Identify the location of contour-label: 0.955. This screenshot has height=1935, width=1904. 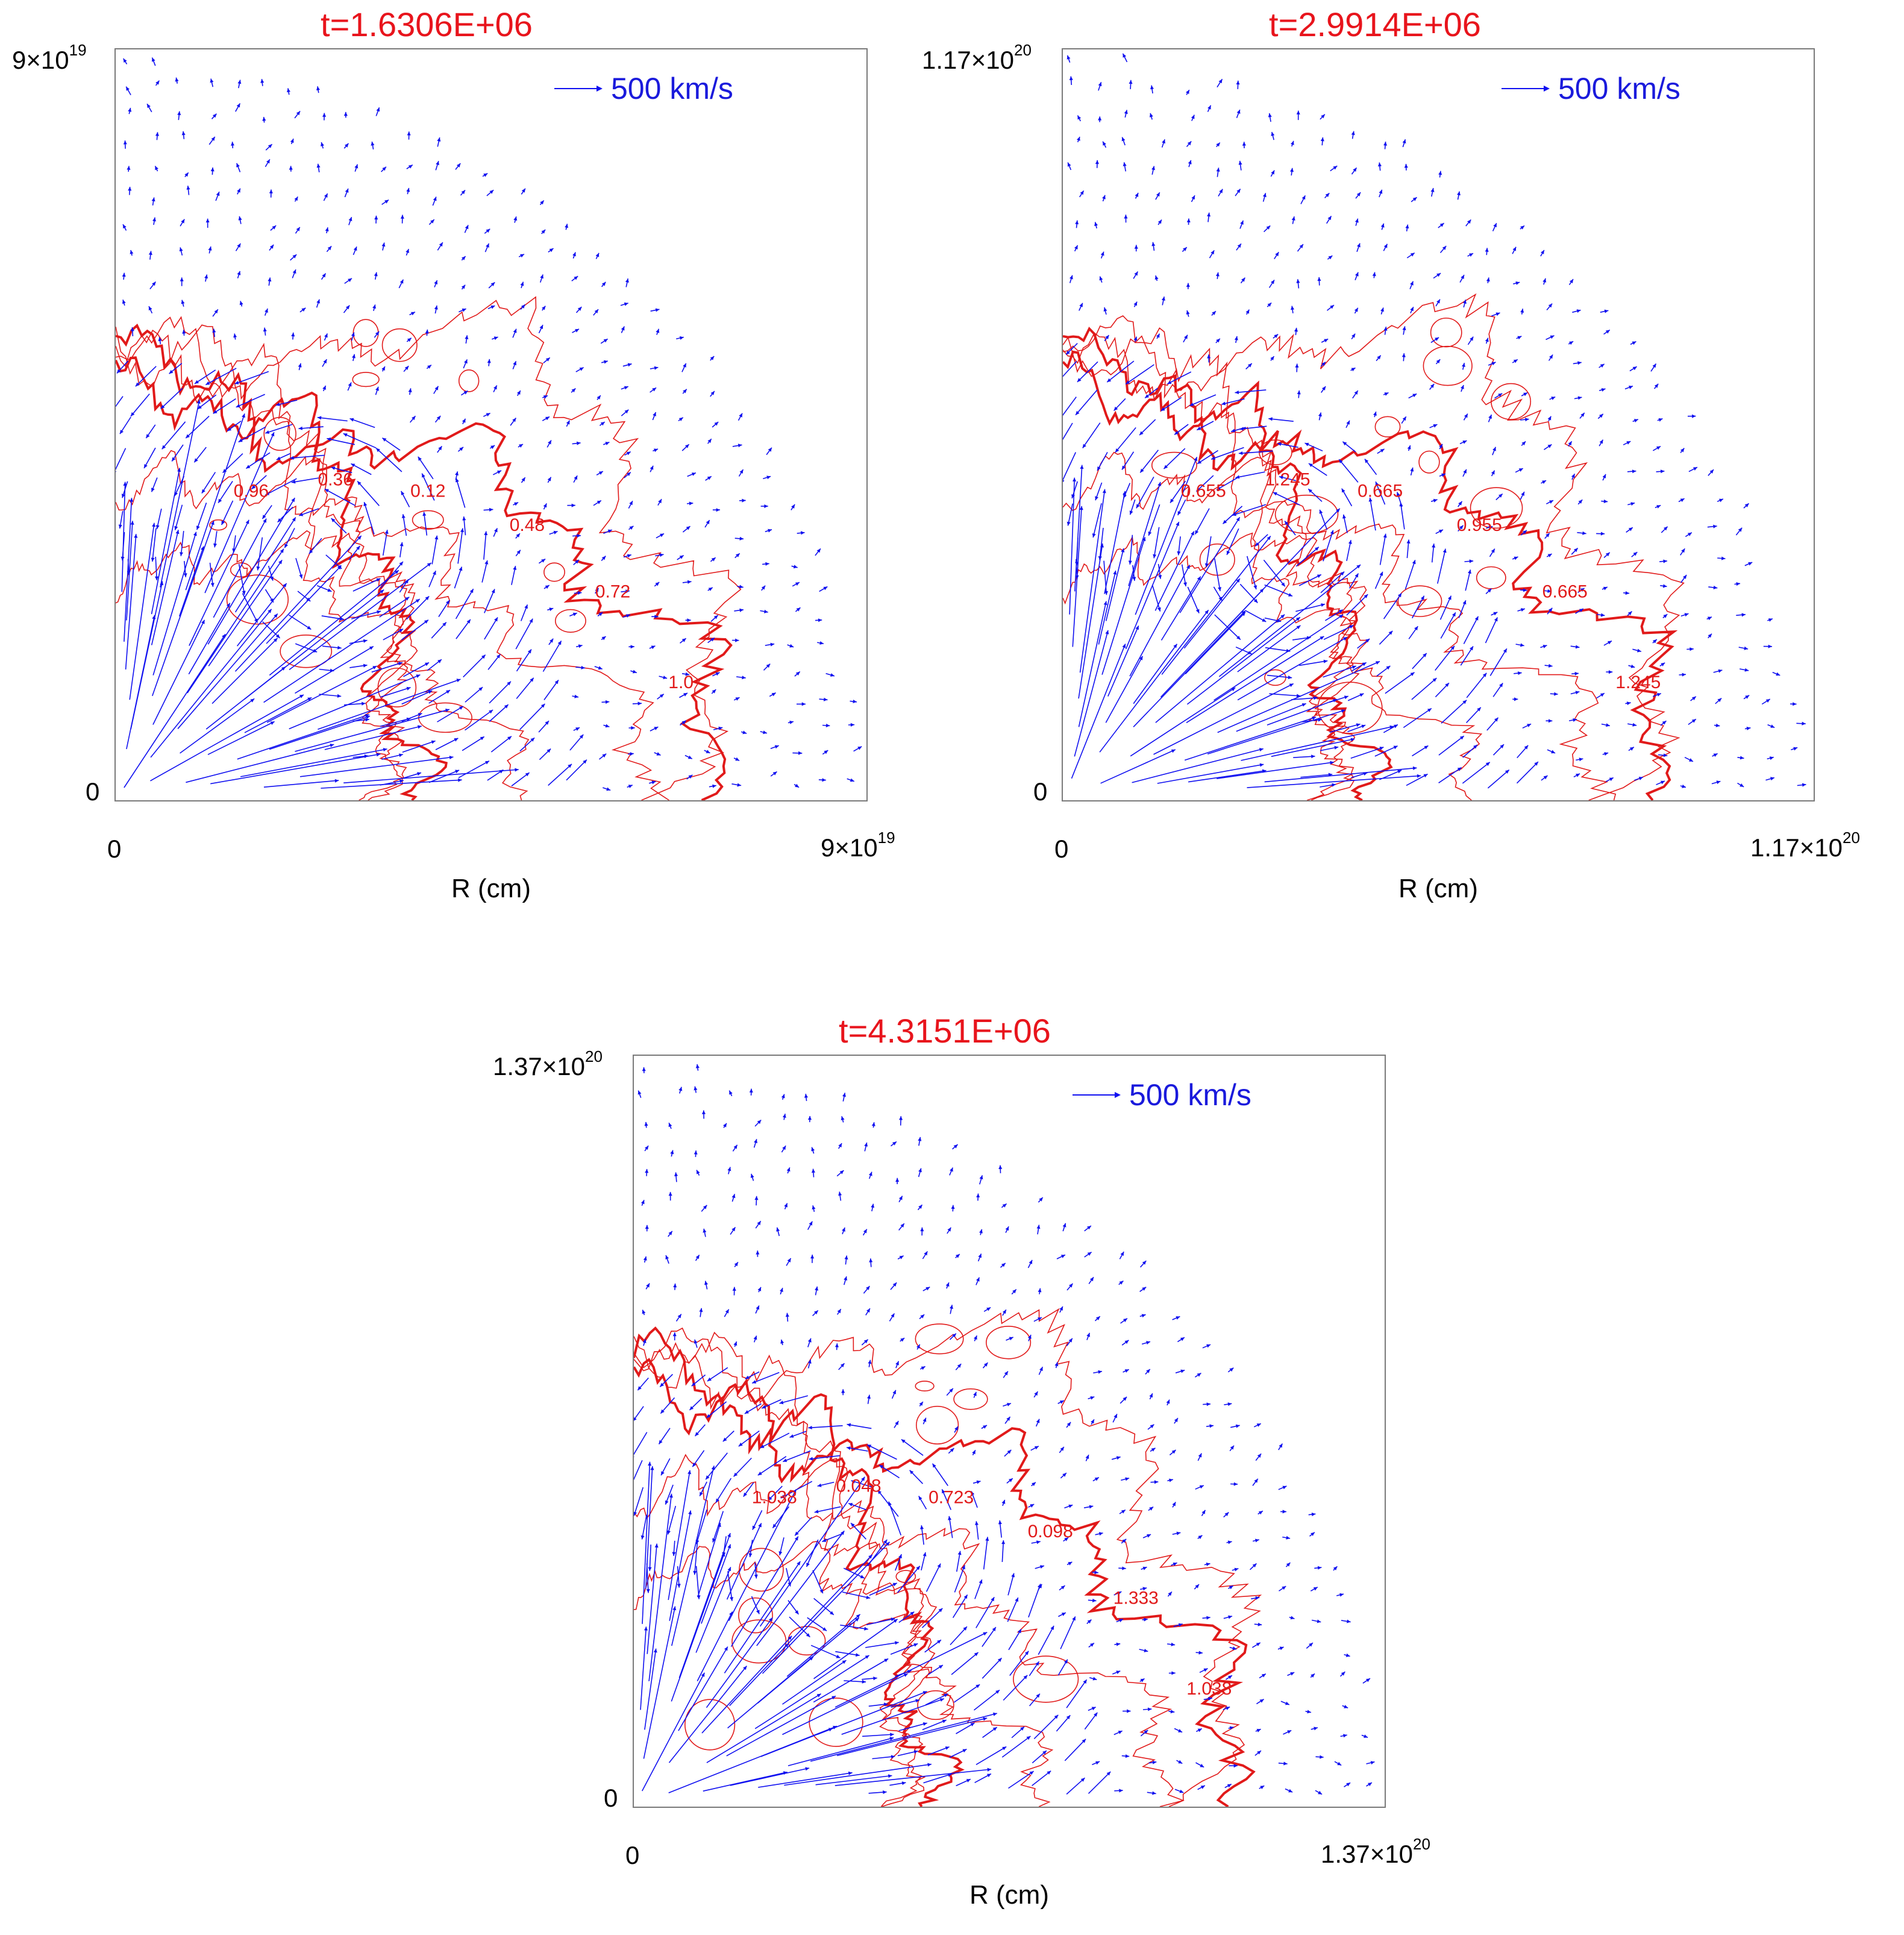
(1480, 525).